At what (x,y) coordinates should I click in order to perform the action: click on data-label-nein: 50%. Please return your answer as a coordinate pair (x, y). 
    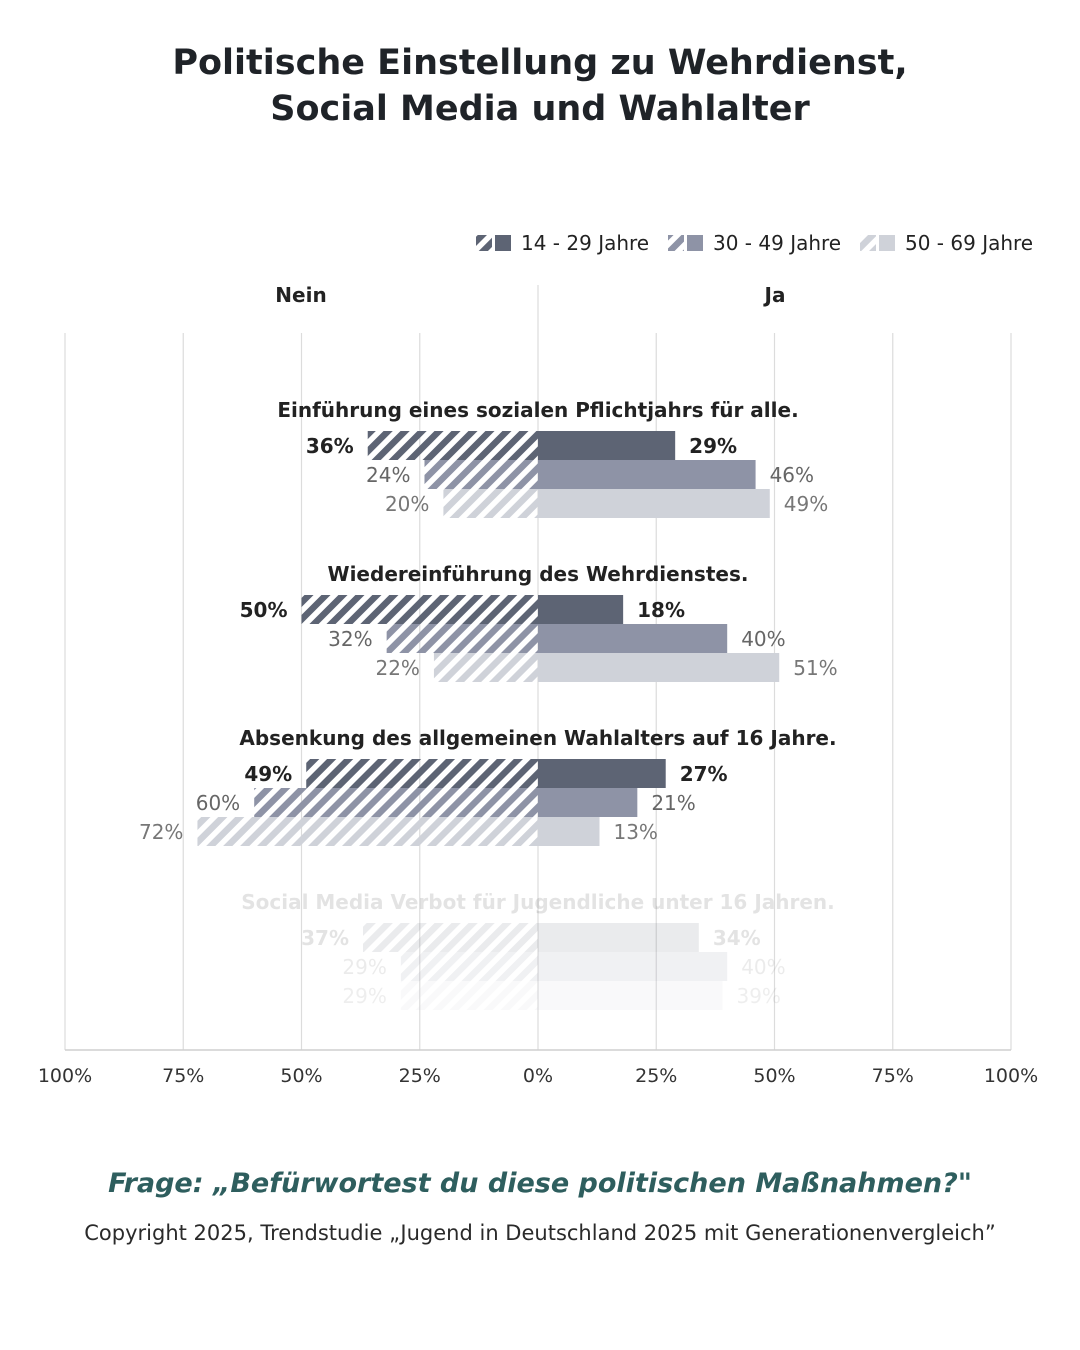
    Looking at the image, I should click on (264, 610).